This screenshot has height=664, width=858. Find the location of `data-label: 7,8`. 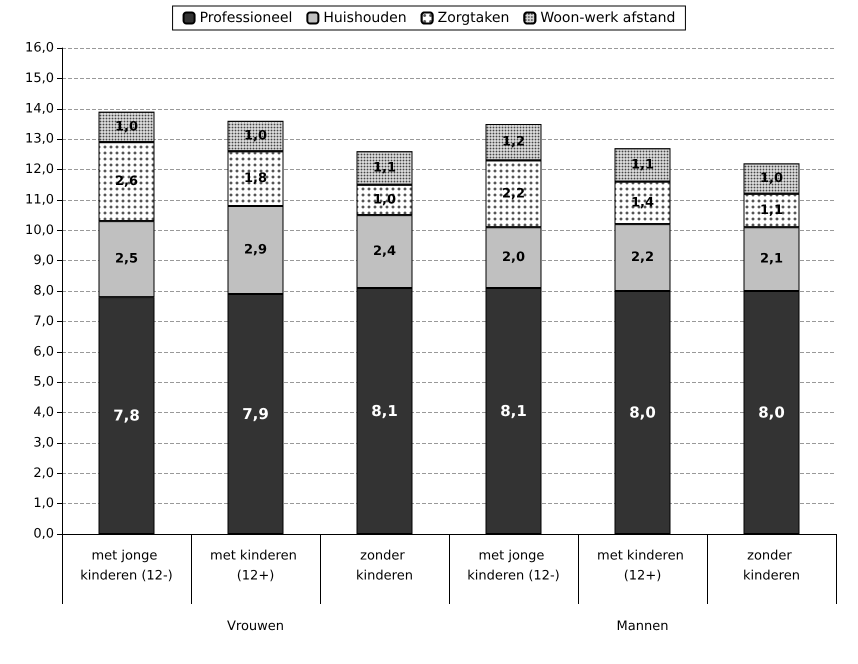

data-label: 7,8 is located at coordinates (126, 415).